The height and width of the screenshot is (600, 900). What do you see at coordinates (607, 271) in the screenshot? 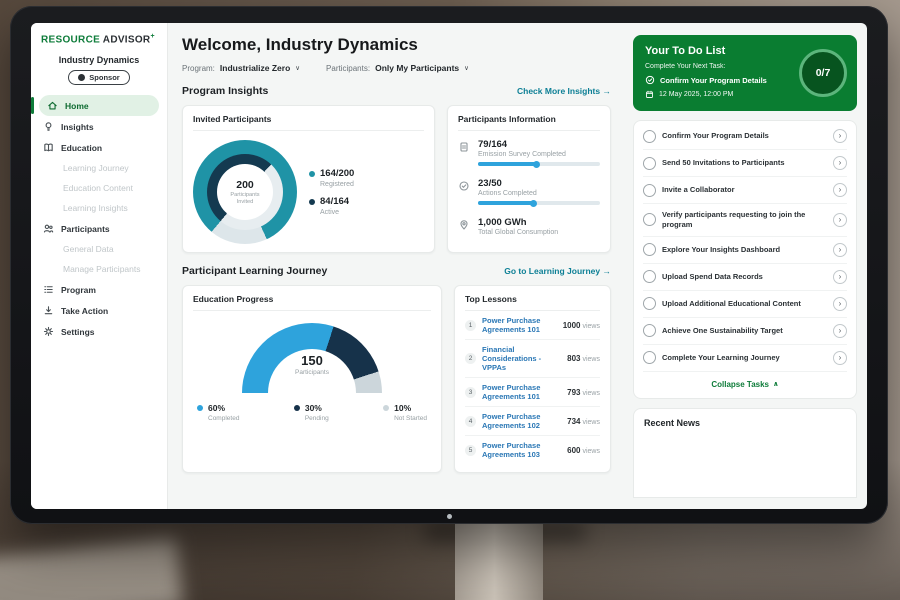
I see `arrow-right-icon: →` at bounding box center [607, 271].